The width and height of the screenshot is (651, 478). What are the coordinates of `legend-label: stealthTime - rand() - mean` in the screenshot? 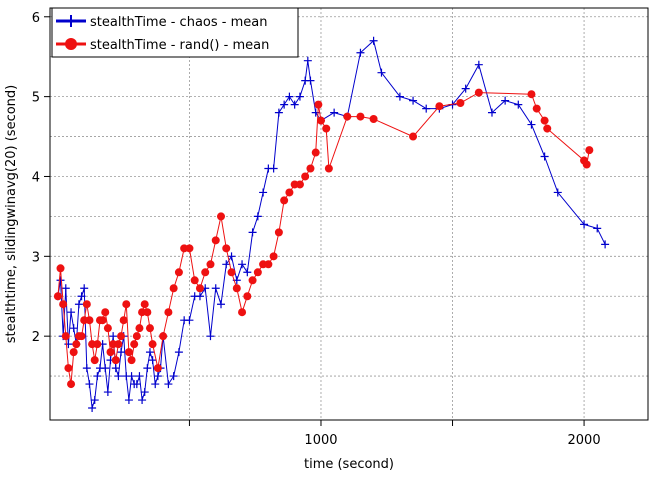 It's located at (179, 45).